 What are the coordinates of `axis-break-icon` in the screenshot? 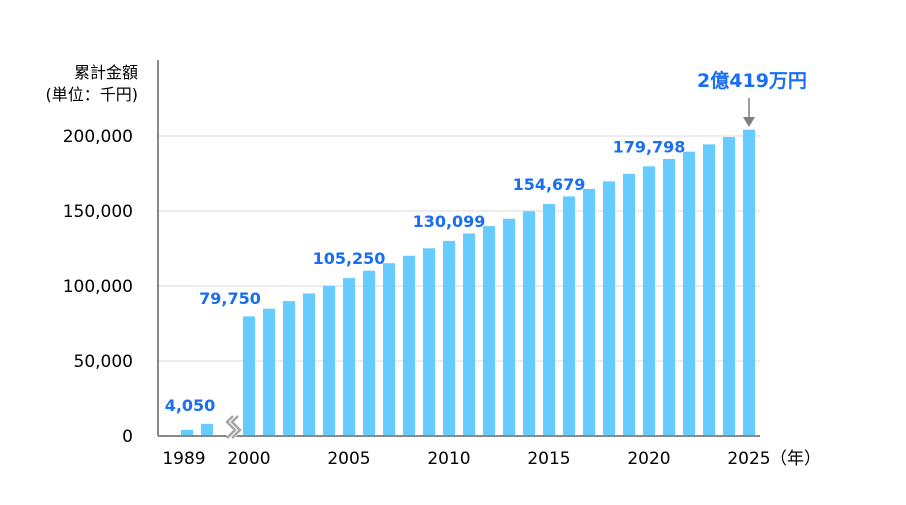 It's located at (233, 427).